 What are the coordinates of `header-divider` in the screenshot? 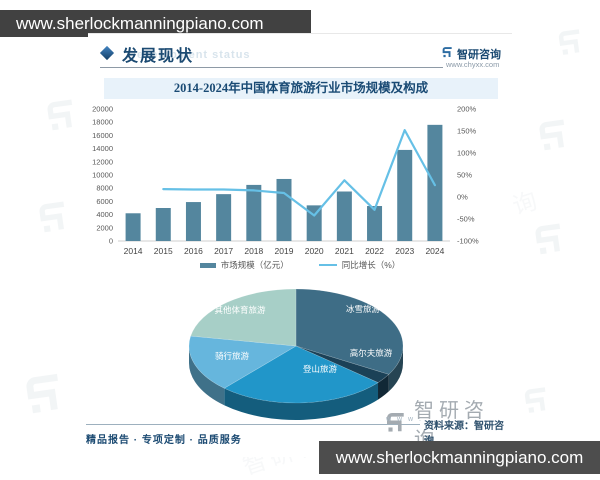 It's located at (271, 67).